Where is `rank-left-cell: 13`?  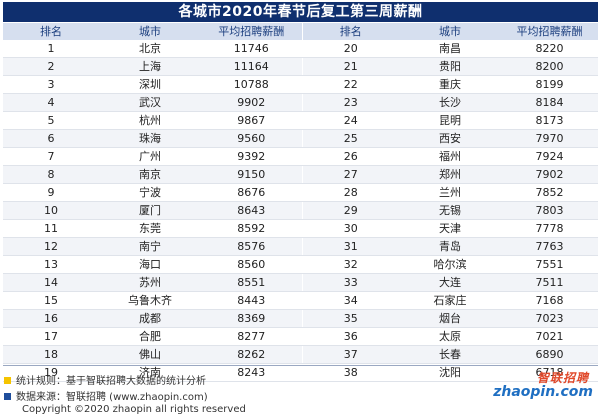 rank-left-cell: 13 is located at coordinates (51, 264).